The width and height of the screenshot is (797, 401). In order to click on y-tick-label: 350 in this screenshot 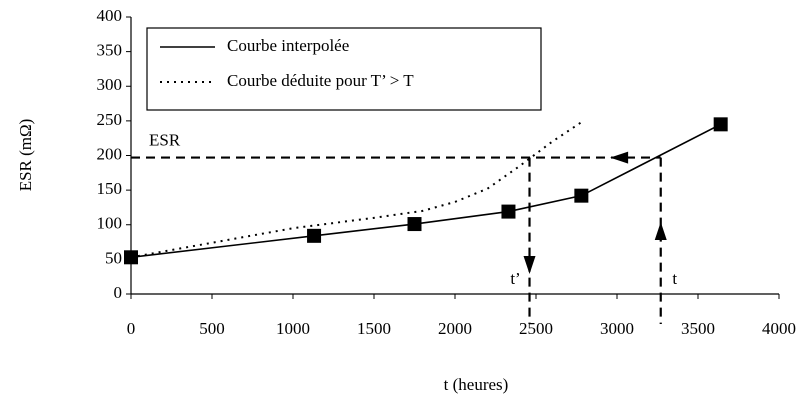, I will do `click(110, 50)`.